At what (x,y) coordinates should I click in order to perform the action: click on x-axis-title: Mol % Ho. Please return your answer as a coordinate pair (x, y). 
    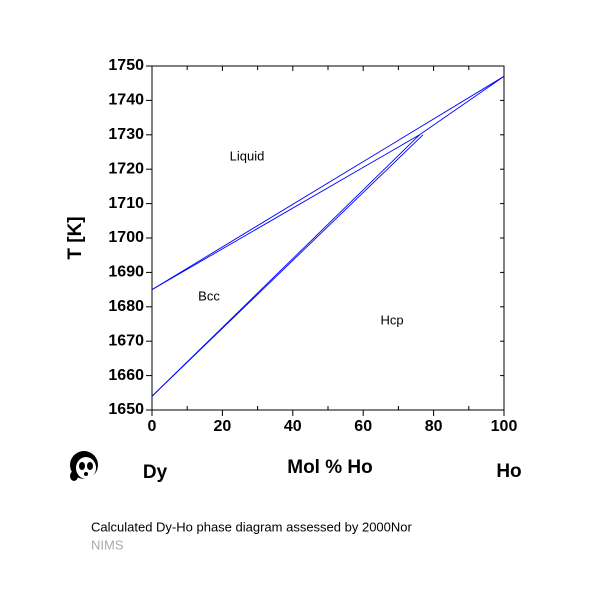
    Looking at the image, I should click on (330, 467).